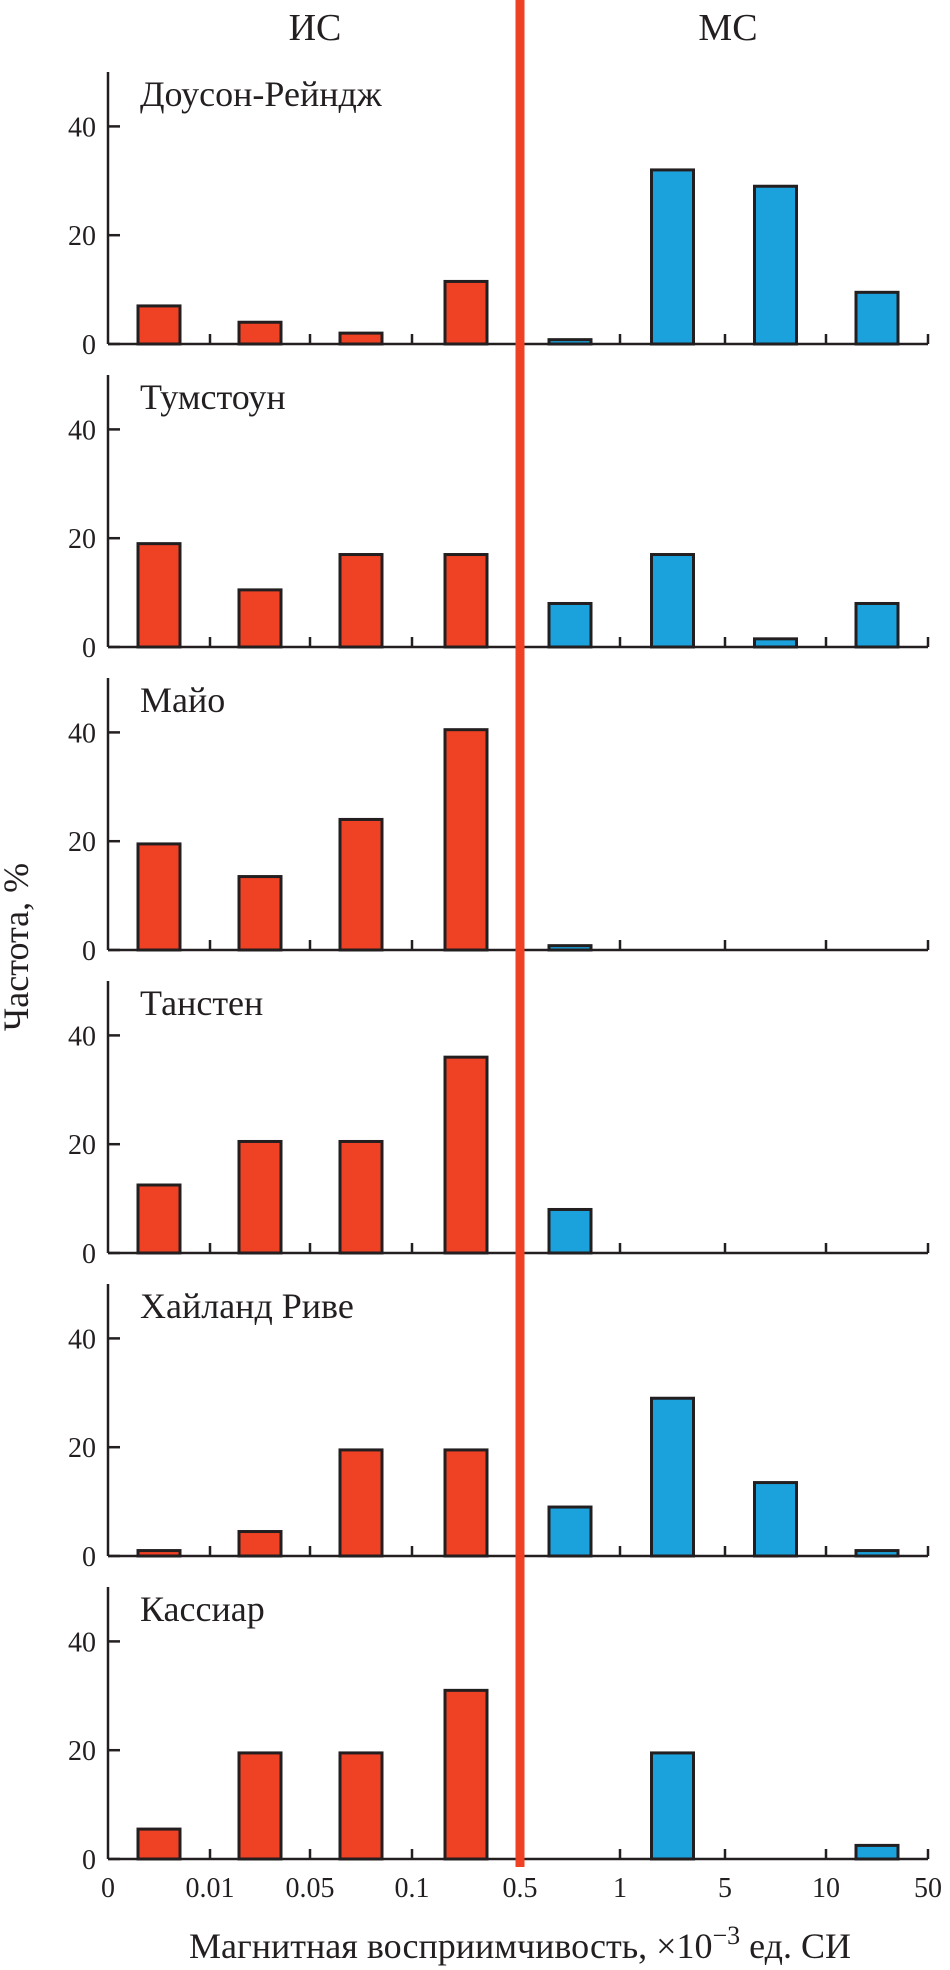  I want to click on x-tick-label: 0.1, so click(412, 1888).